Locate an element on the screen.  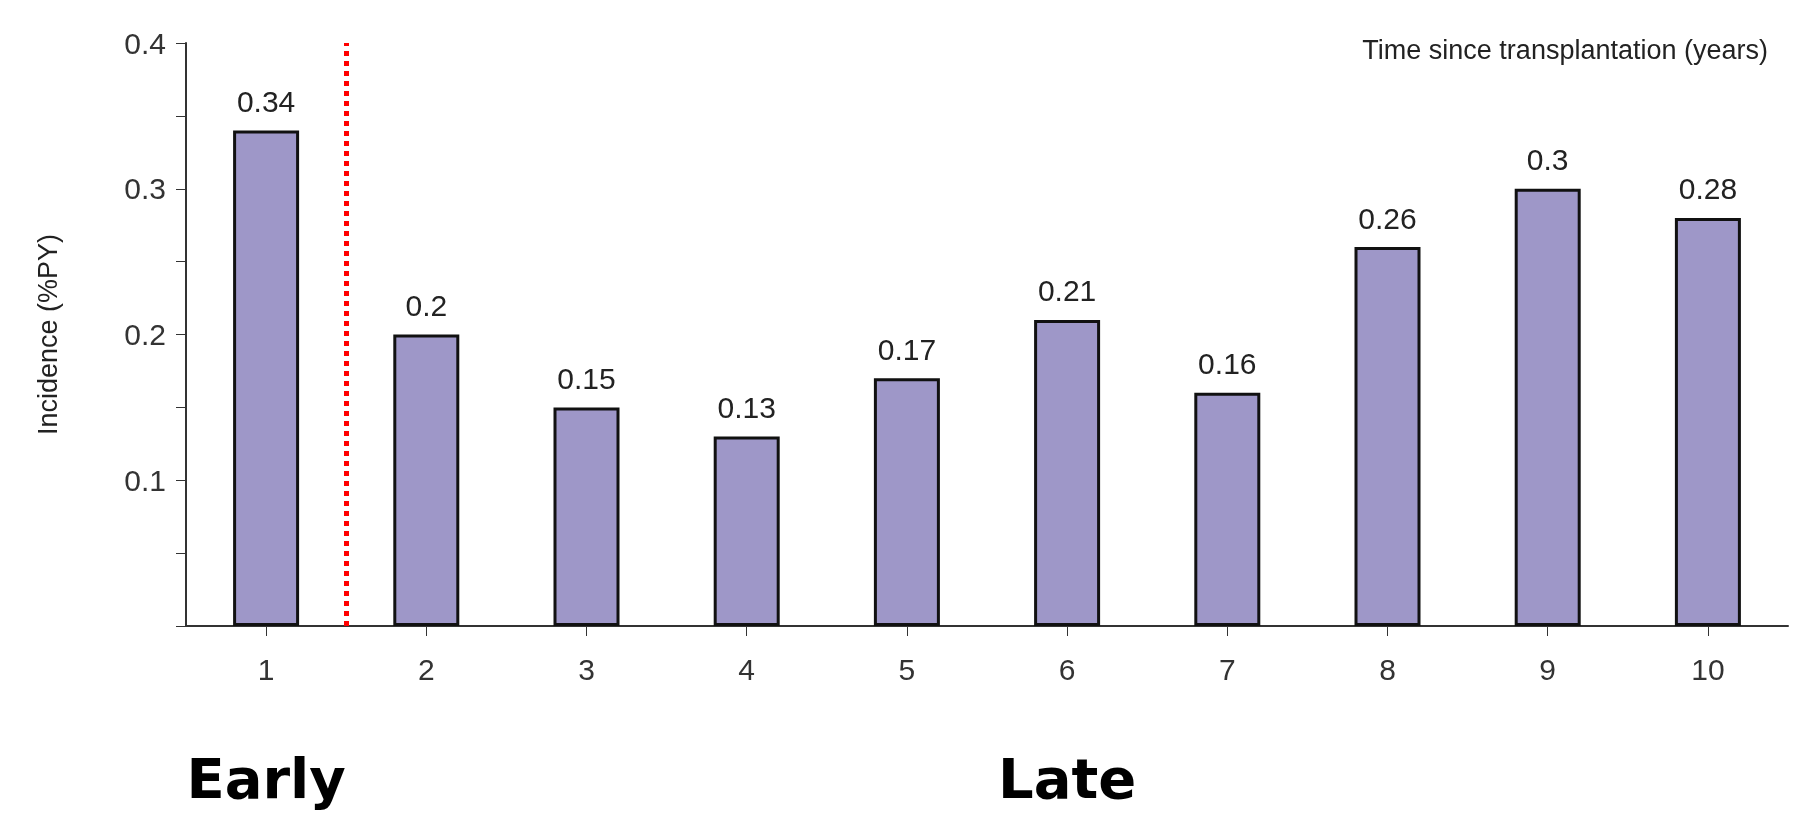
data-label: 0.13 is located at coordinates (746, 408).